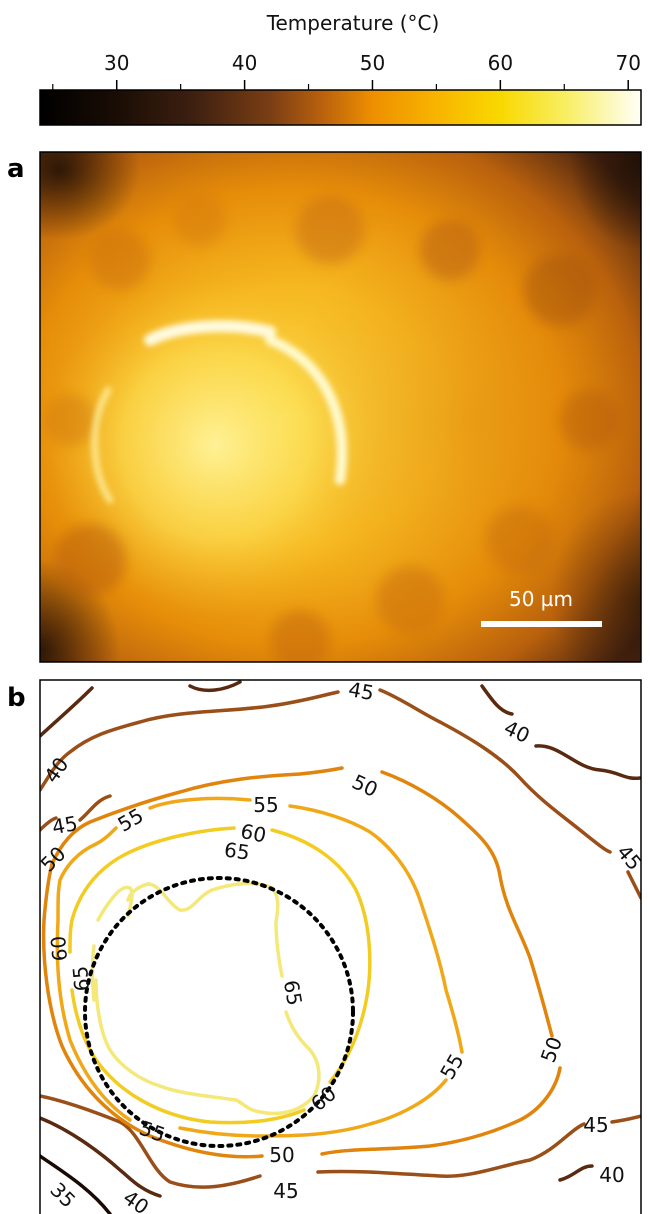  What do you see at coordinates (215, 686) in the screenshot?
I see `contour-40-top-mid` at bounding box center [215, 686].